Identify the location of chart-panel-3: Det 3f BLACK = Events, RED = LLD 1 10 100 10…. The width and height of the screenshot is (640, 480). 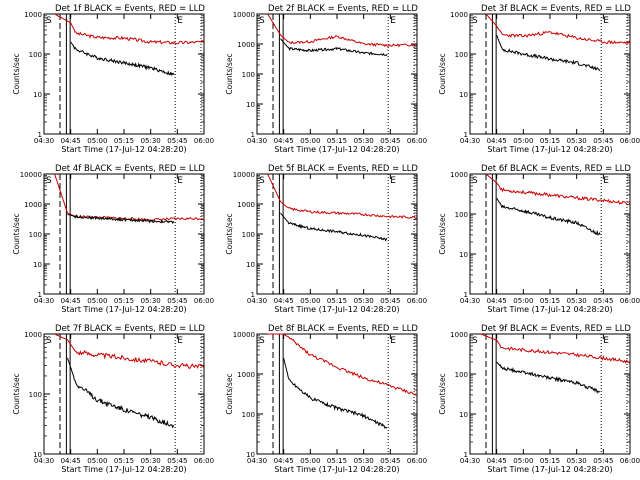
(539, 79).